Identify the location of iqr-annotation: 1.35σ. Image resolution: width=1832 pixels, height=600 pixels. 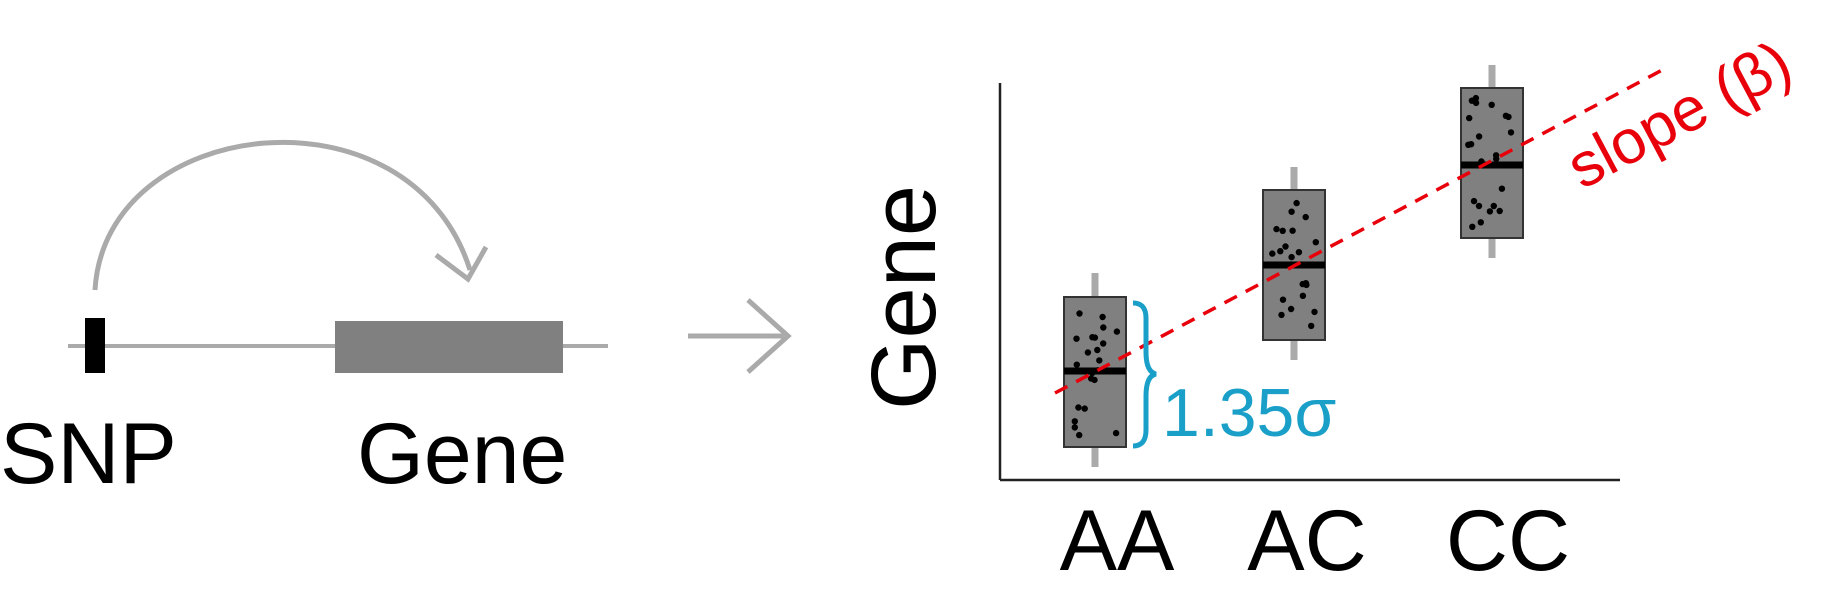
(1249, 413).